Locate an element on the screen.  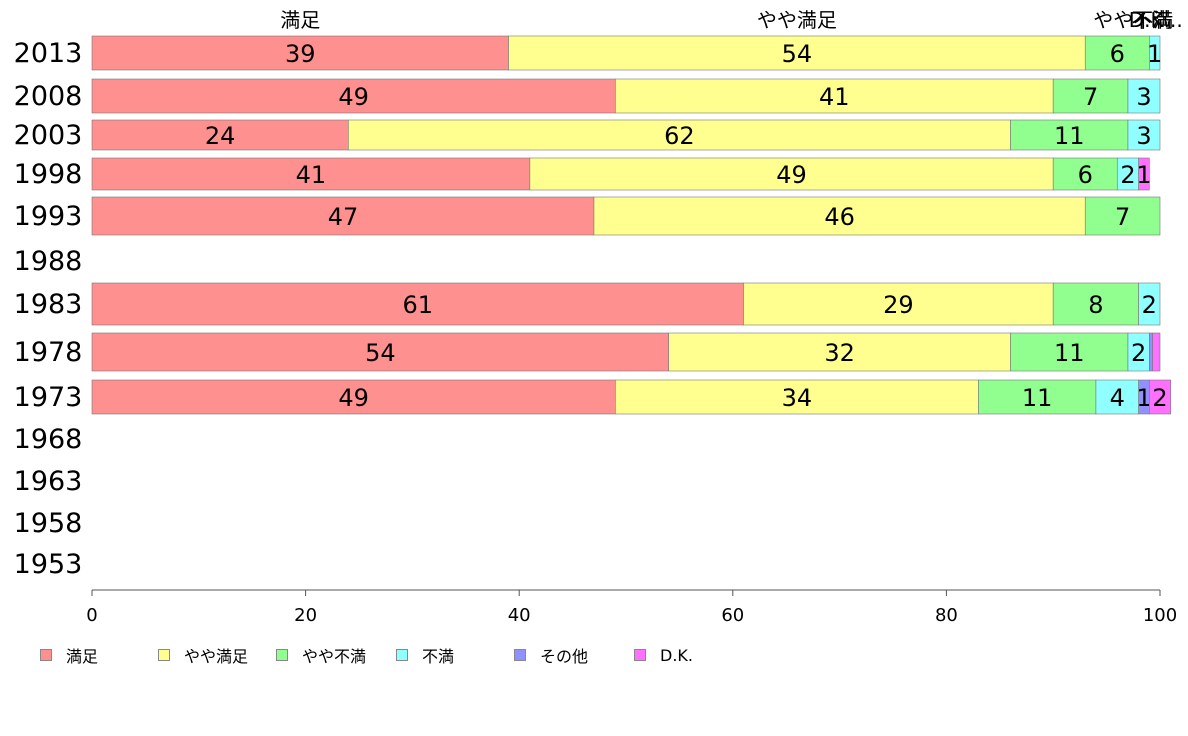
legend-label: やや満足 is located at coordinates (216, 656).